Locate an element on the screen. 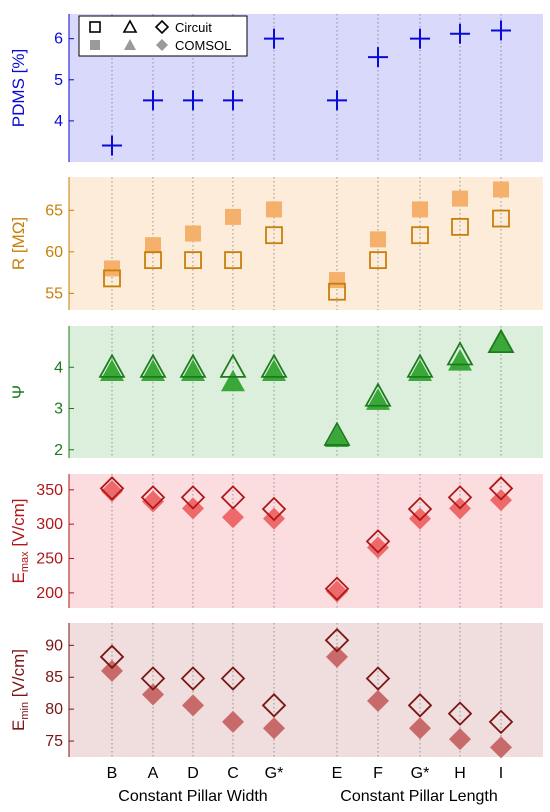 The width and height of the screenshot is (550, 812). legend-diamond-filled-icon is located at coordinates (162, 45).